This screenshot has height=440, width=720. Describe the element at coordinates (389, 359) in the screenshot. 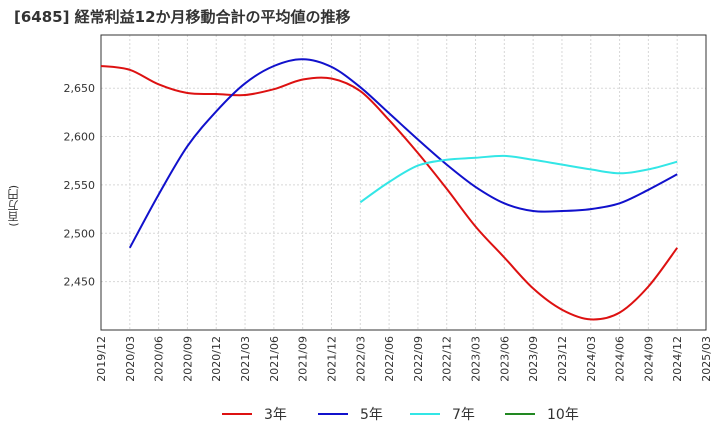

I see `x-tick-label: 2022/06` at that location.